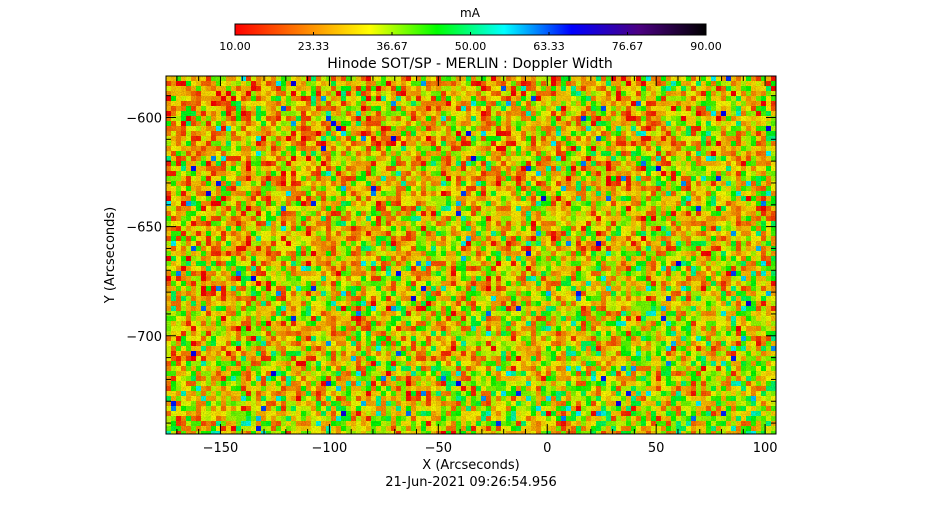 The width and height of the screenshot is (941, 516). I want to click on colorbar-tick-label: 36.67, so click(392, 46).